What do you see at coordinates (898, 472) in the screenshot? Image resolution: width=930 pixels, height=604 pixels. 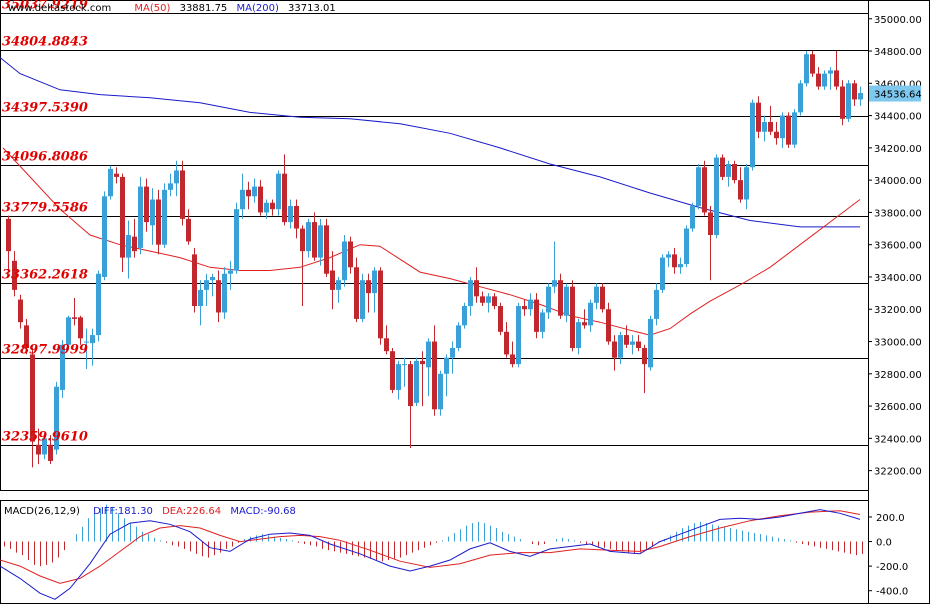 I see `price-tick-label: 32200.00` at bounding box center [898, 472].